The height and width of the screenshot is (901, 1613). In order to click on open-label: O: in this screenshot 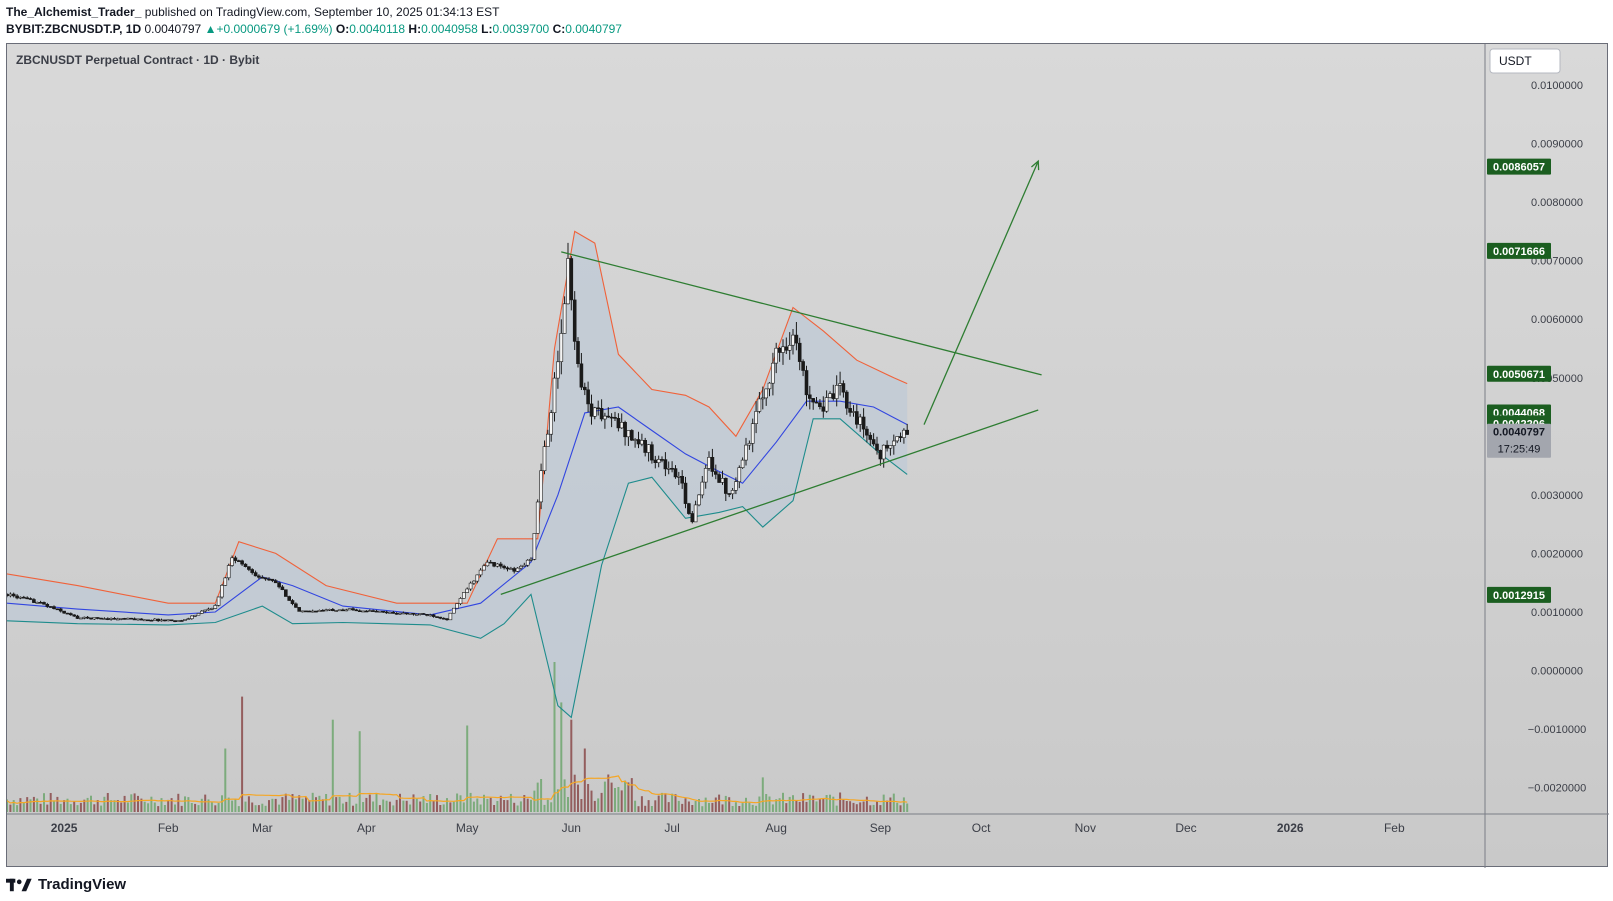, I will do `click(342, 29)`.